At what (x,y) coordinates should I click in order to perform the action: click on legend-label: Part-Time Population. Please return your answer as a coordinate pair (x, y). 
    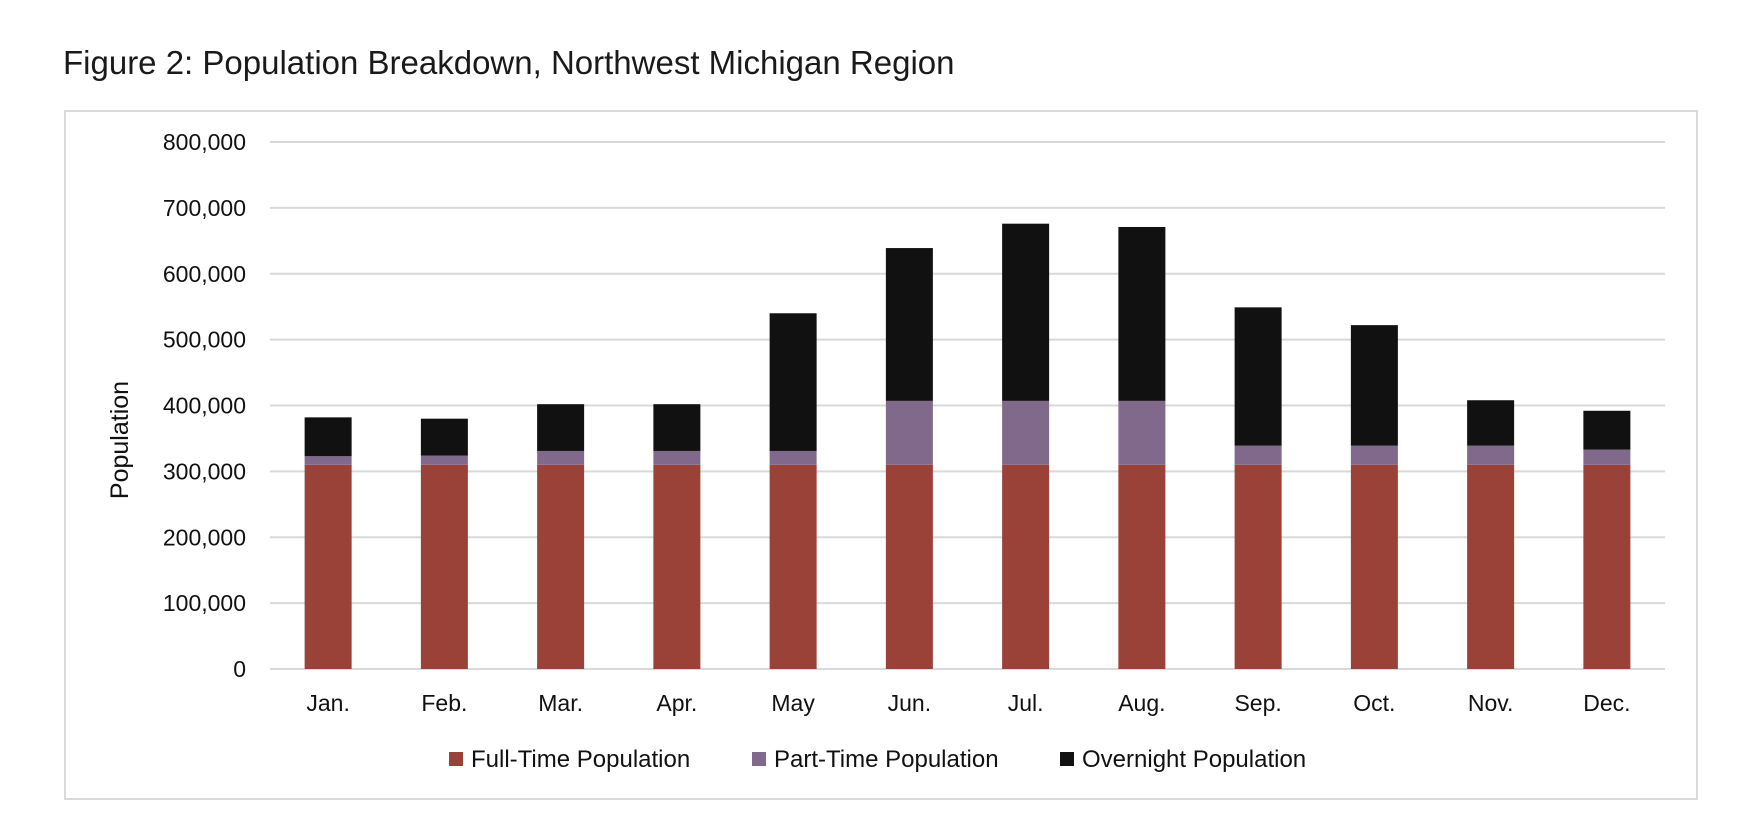
    Looking at the image, I should click on (886, 759).